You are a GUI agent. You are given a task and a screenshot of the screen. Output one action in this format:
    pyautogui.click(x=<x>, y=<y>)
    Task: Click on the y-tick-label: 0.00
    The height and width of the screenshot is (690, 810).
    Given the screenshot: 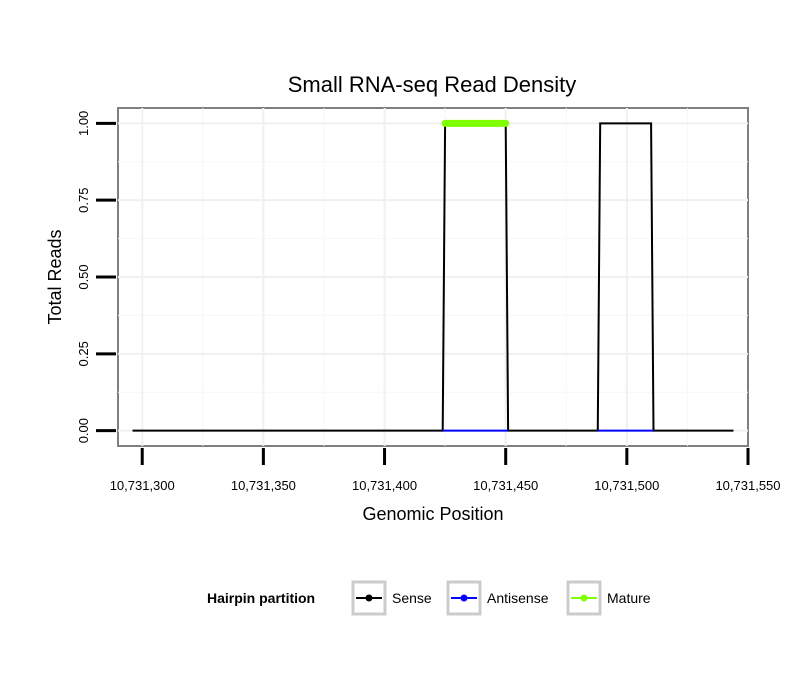 What is the action you would take?
    pyautogui.click(x=83, y=430)
    